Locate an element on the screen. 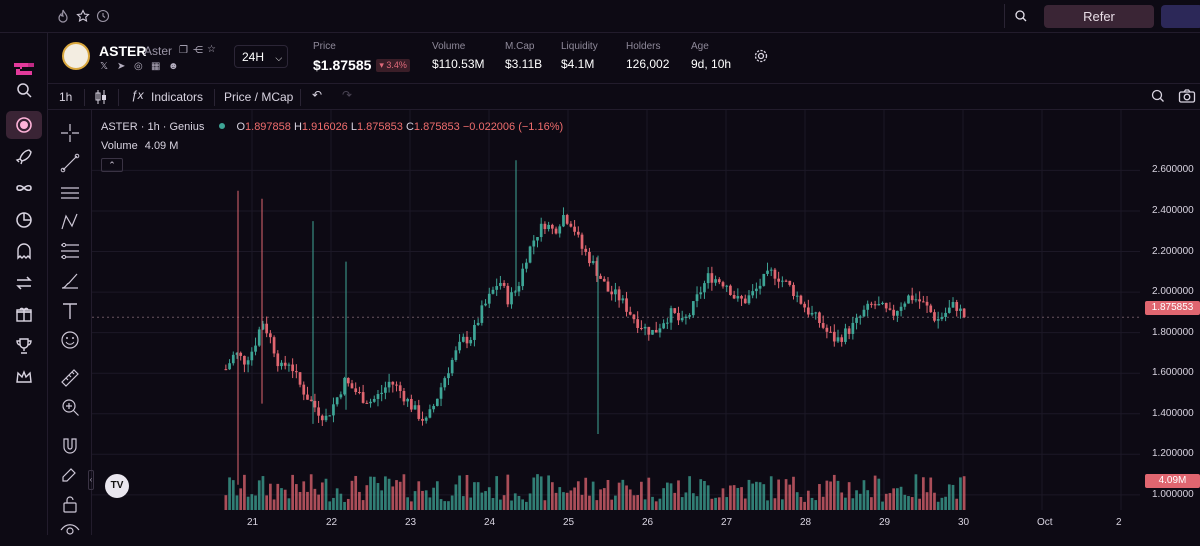 This screenshot has height=546, width=1200. star-icon: ☆ is located at coordinates (211, 49).